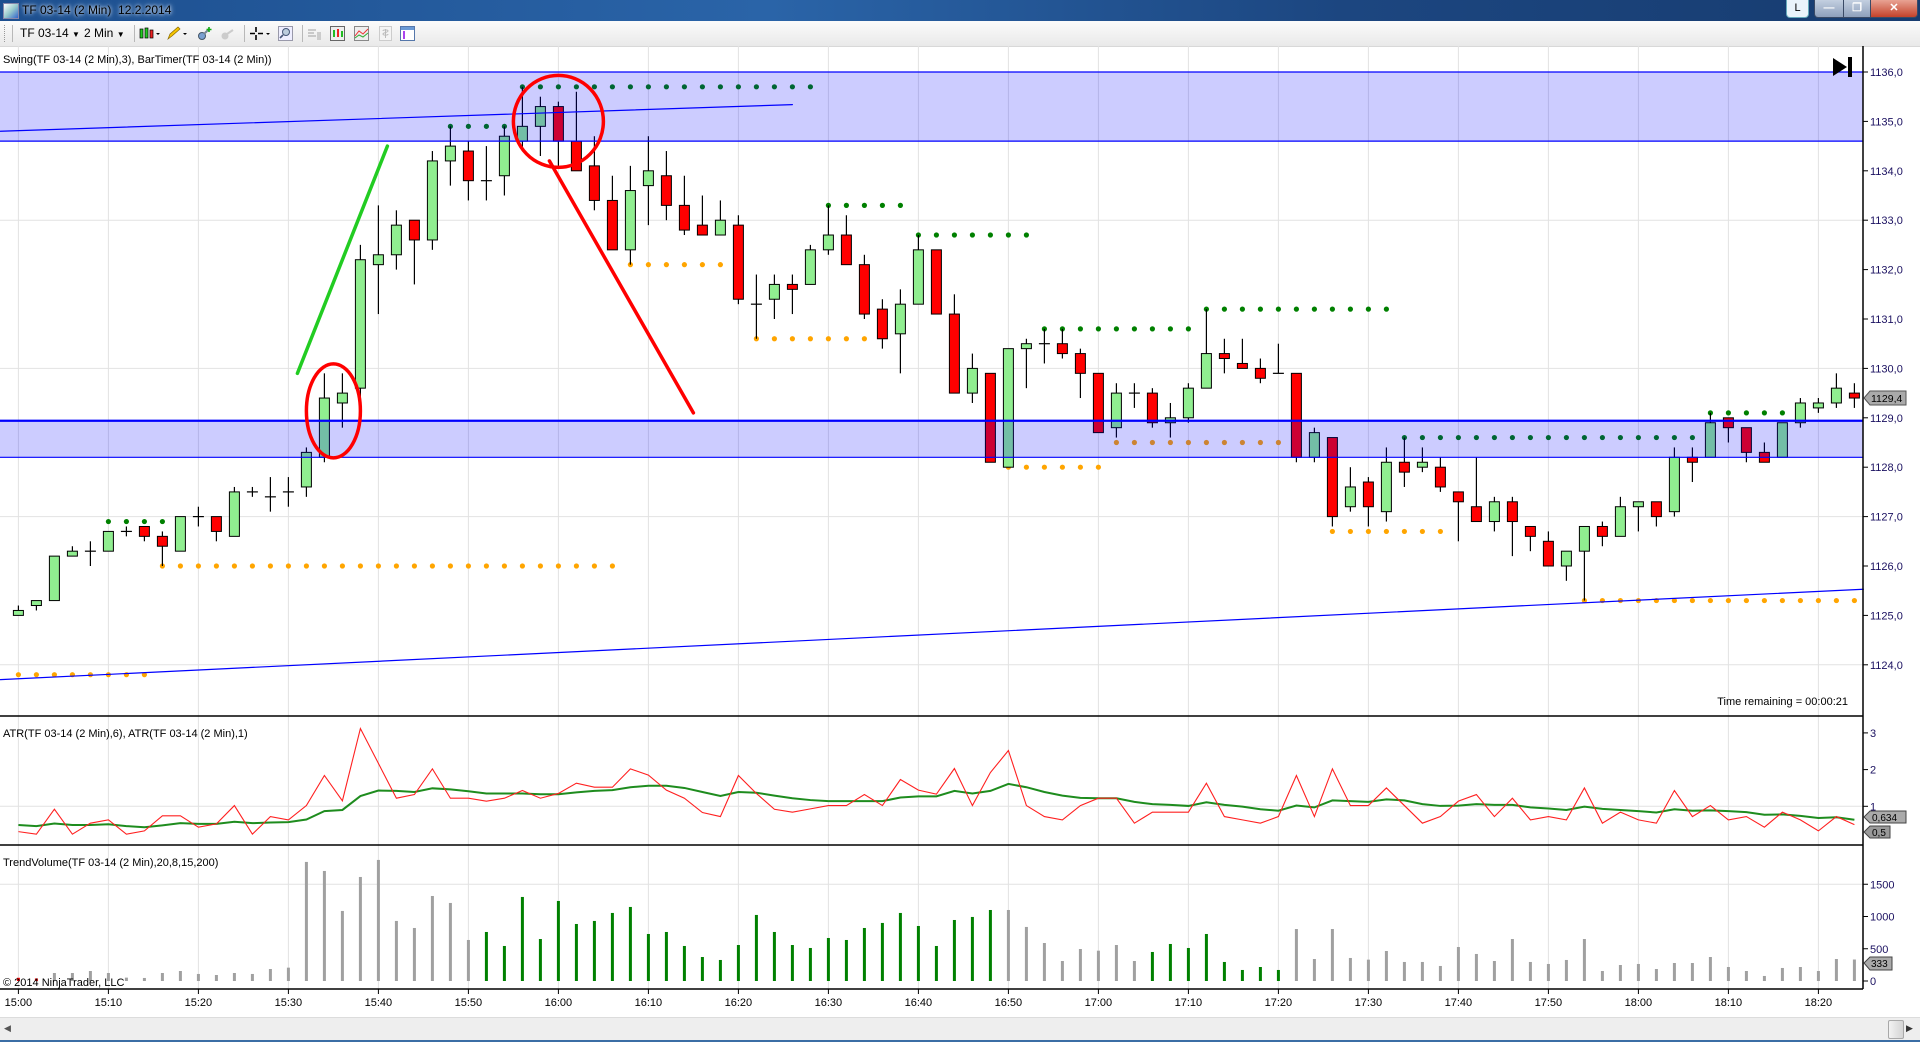 Image resolution: width=1920 pixels, height=1042 pixels. What do you see at coordinates (1886, 468) in the screenshot?
I see `price-axis-label: 1128,0` at bounding box center [1886, 468].